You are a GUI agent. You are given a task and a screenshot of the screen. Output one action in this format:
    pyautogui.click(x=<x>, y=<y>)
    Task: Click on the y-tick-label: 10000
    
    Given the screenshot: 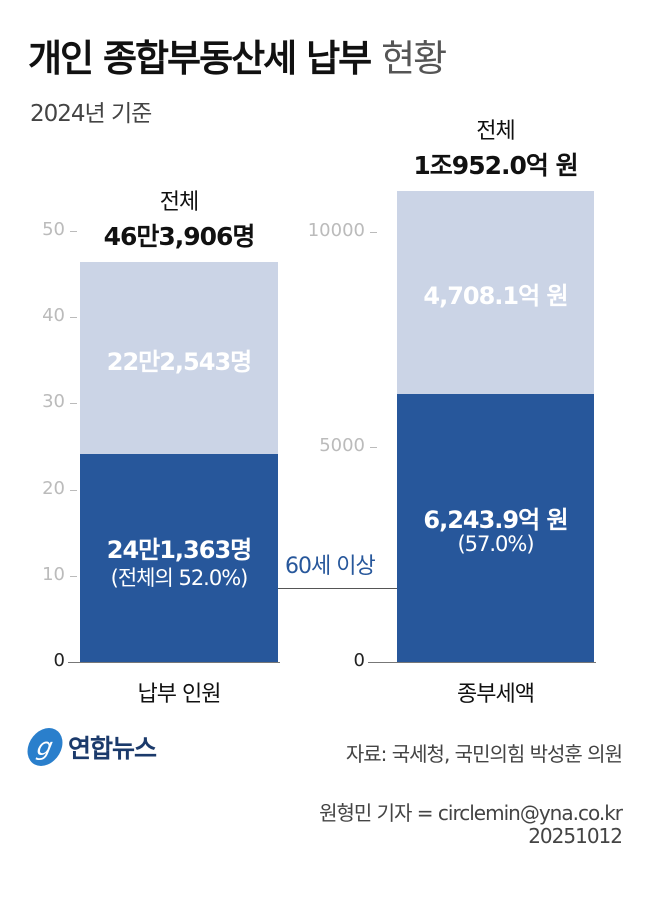 What is the action you would take?
    pyautogui.click(x=336, y=230)
    